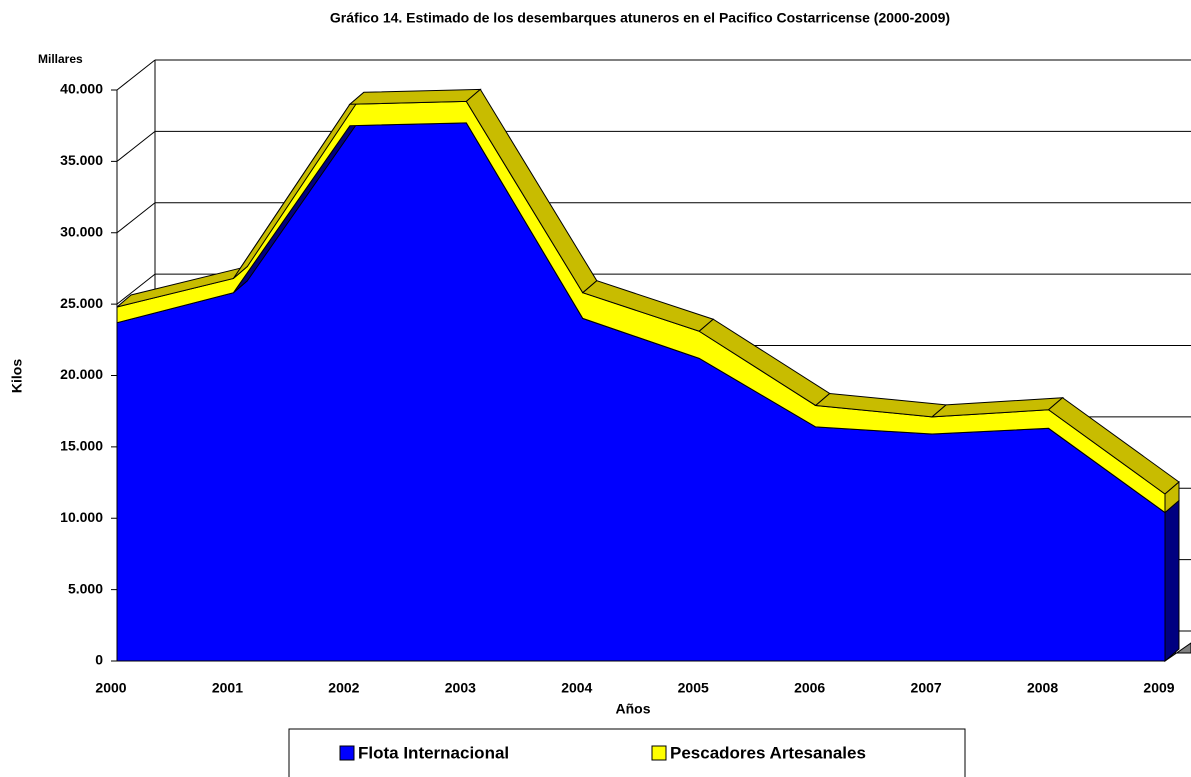  Describe the element at coordinates (227, 688) in the screenshot. I see `x-tick-label: 2001` at that location.